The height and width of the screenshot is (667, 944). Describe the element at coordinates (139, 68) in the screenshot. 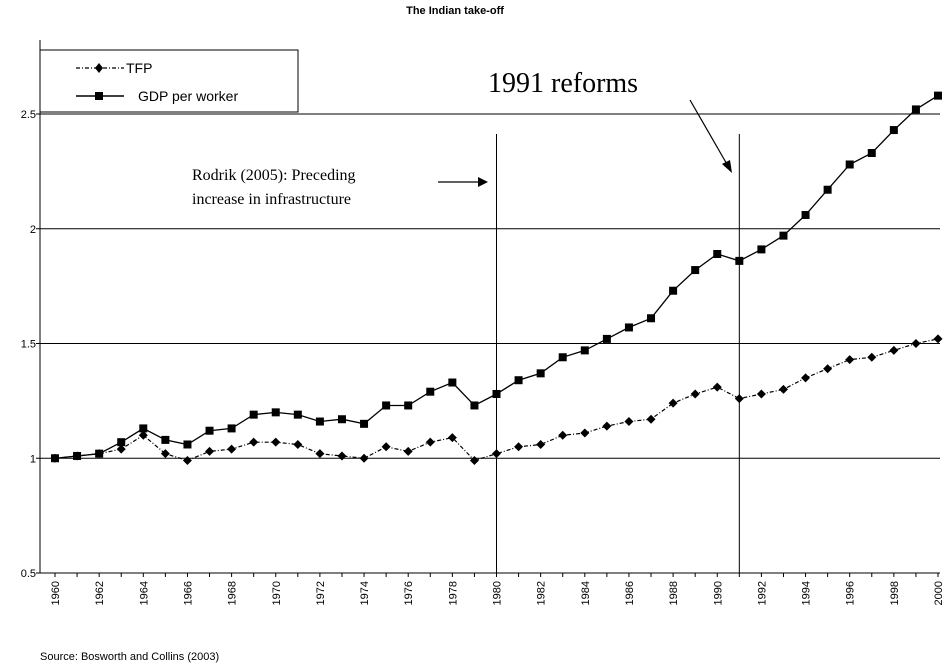

I see `legend-tfp-label: TFP` at that location.